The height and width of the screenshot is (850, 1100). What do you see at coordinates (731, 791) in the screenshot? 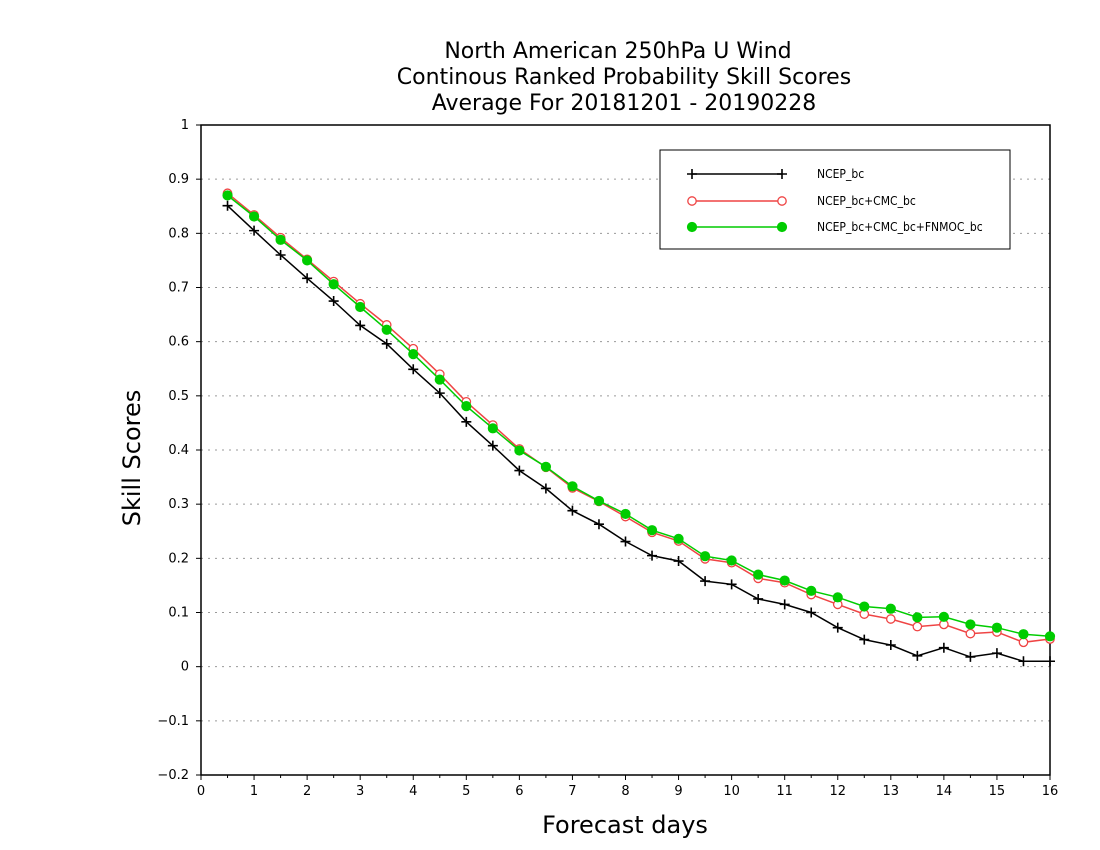
I see `x-tick-label: 10` at bounding box center [731, 791].